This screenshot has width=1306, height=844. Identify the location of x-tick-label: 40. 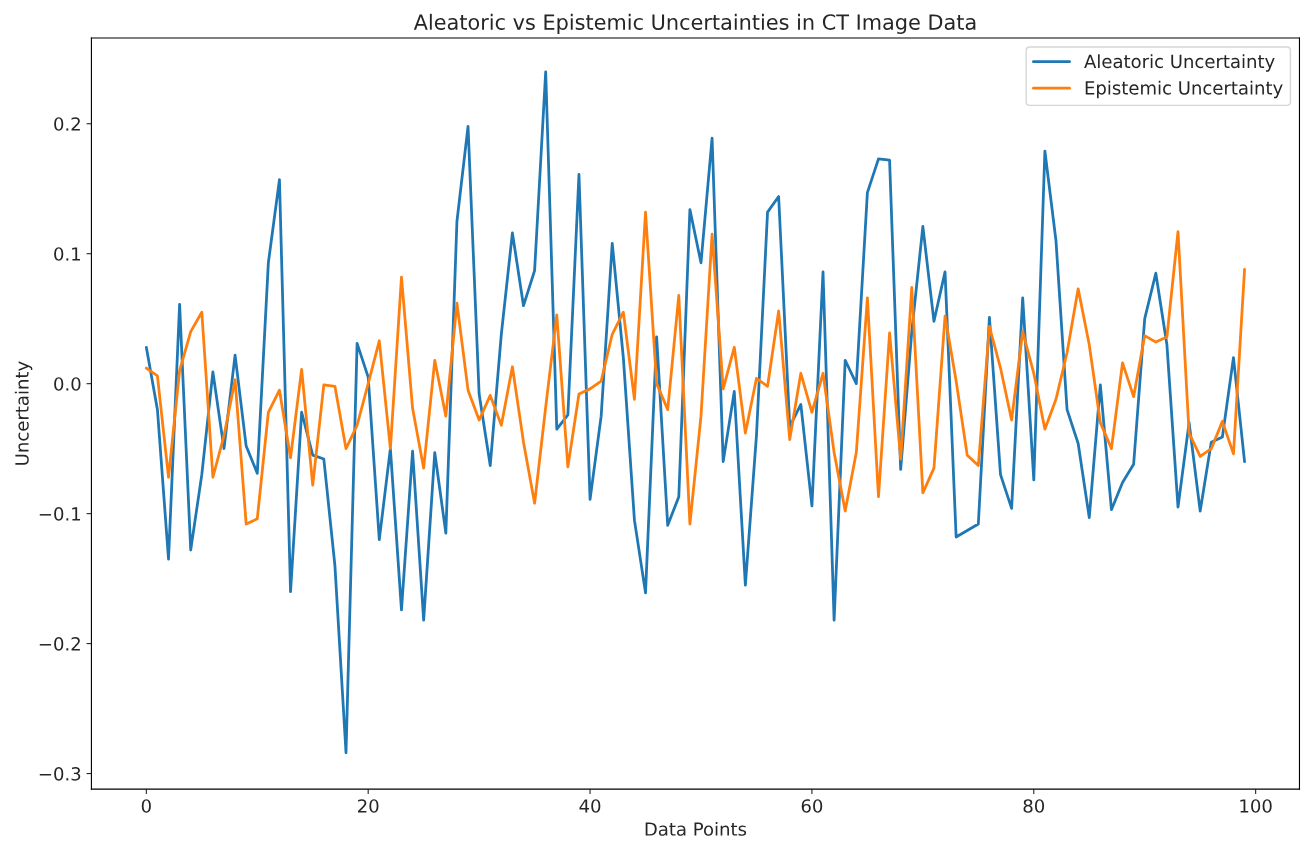
(590, 806).